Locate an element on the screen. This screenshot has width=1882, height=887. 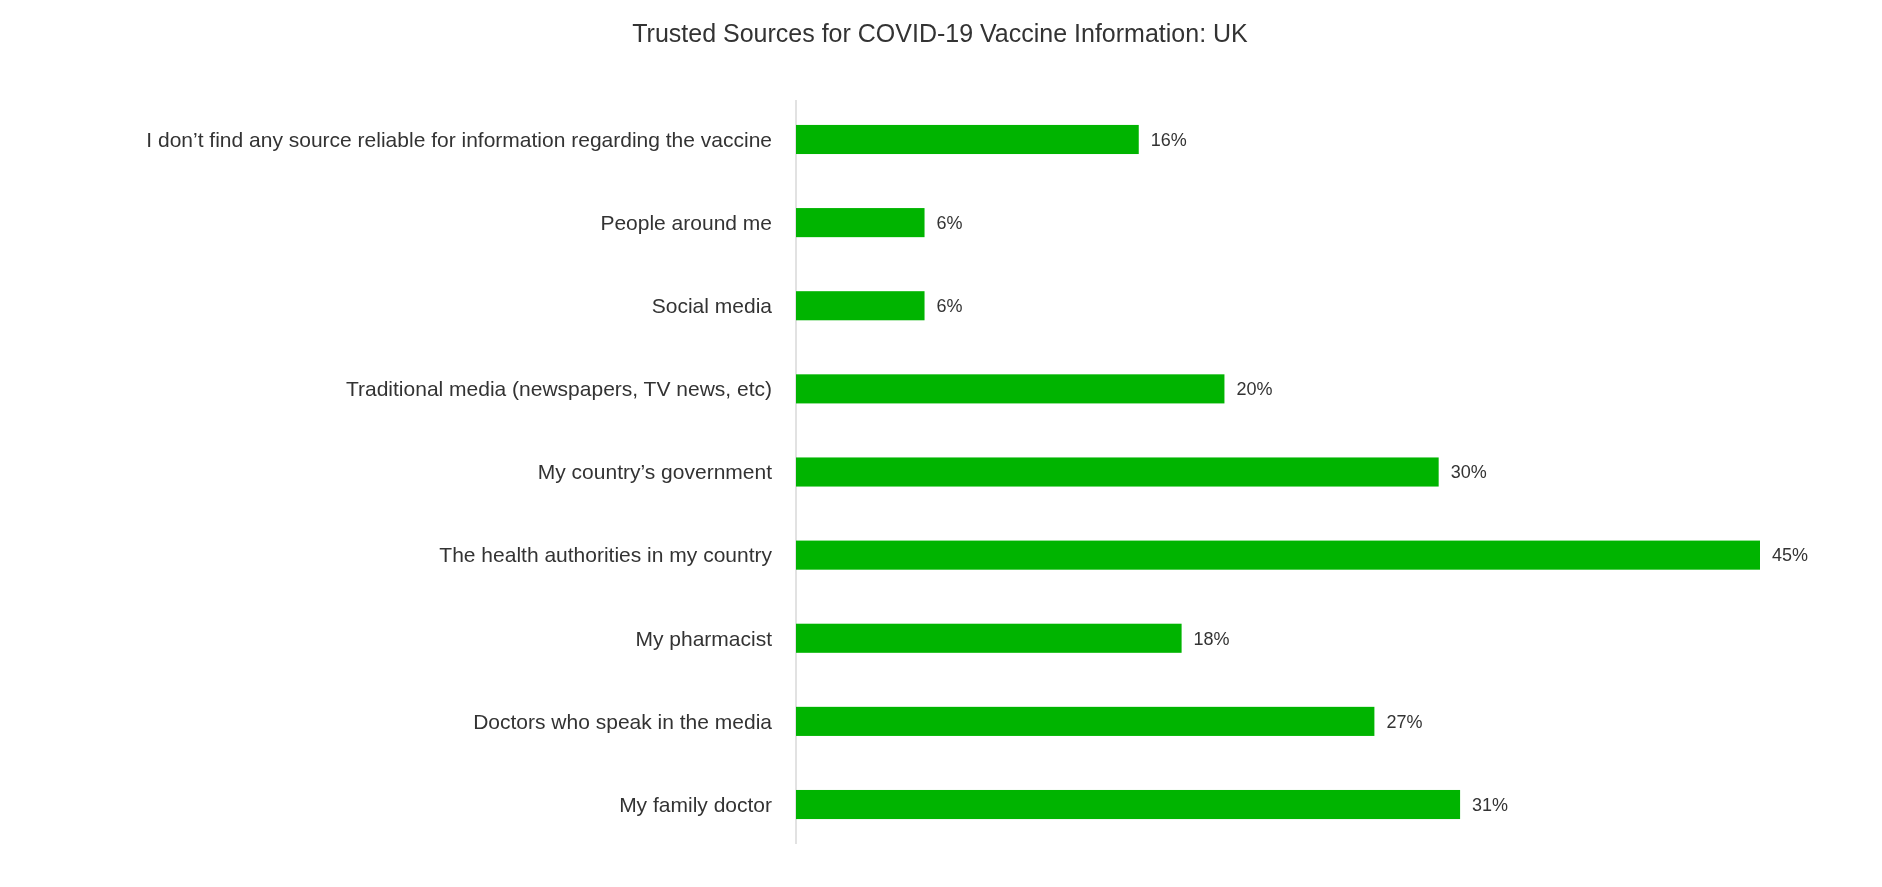
y-tick-label: Doctors who speak in the media is located at coordinates (623, 721).